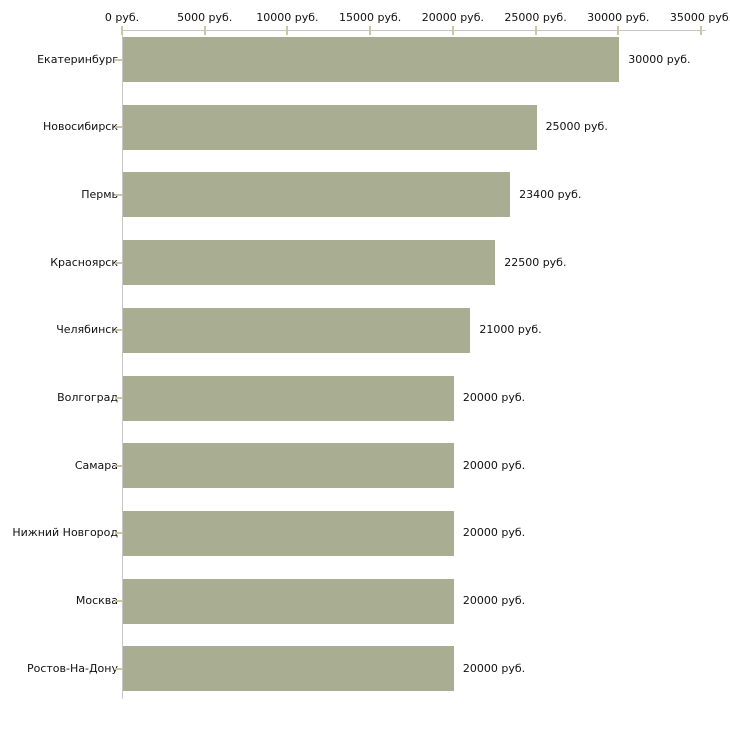 This screenshot has width=730, height=730. Describe the element at coordinates (96, 465) in the screenshot. I see `category-label: Самара` at that location.